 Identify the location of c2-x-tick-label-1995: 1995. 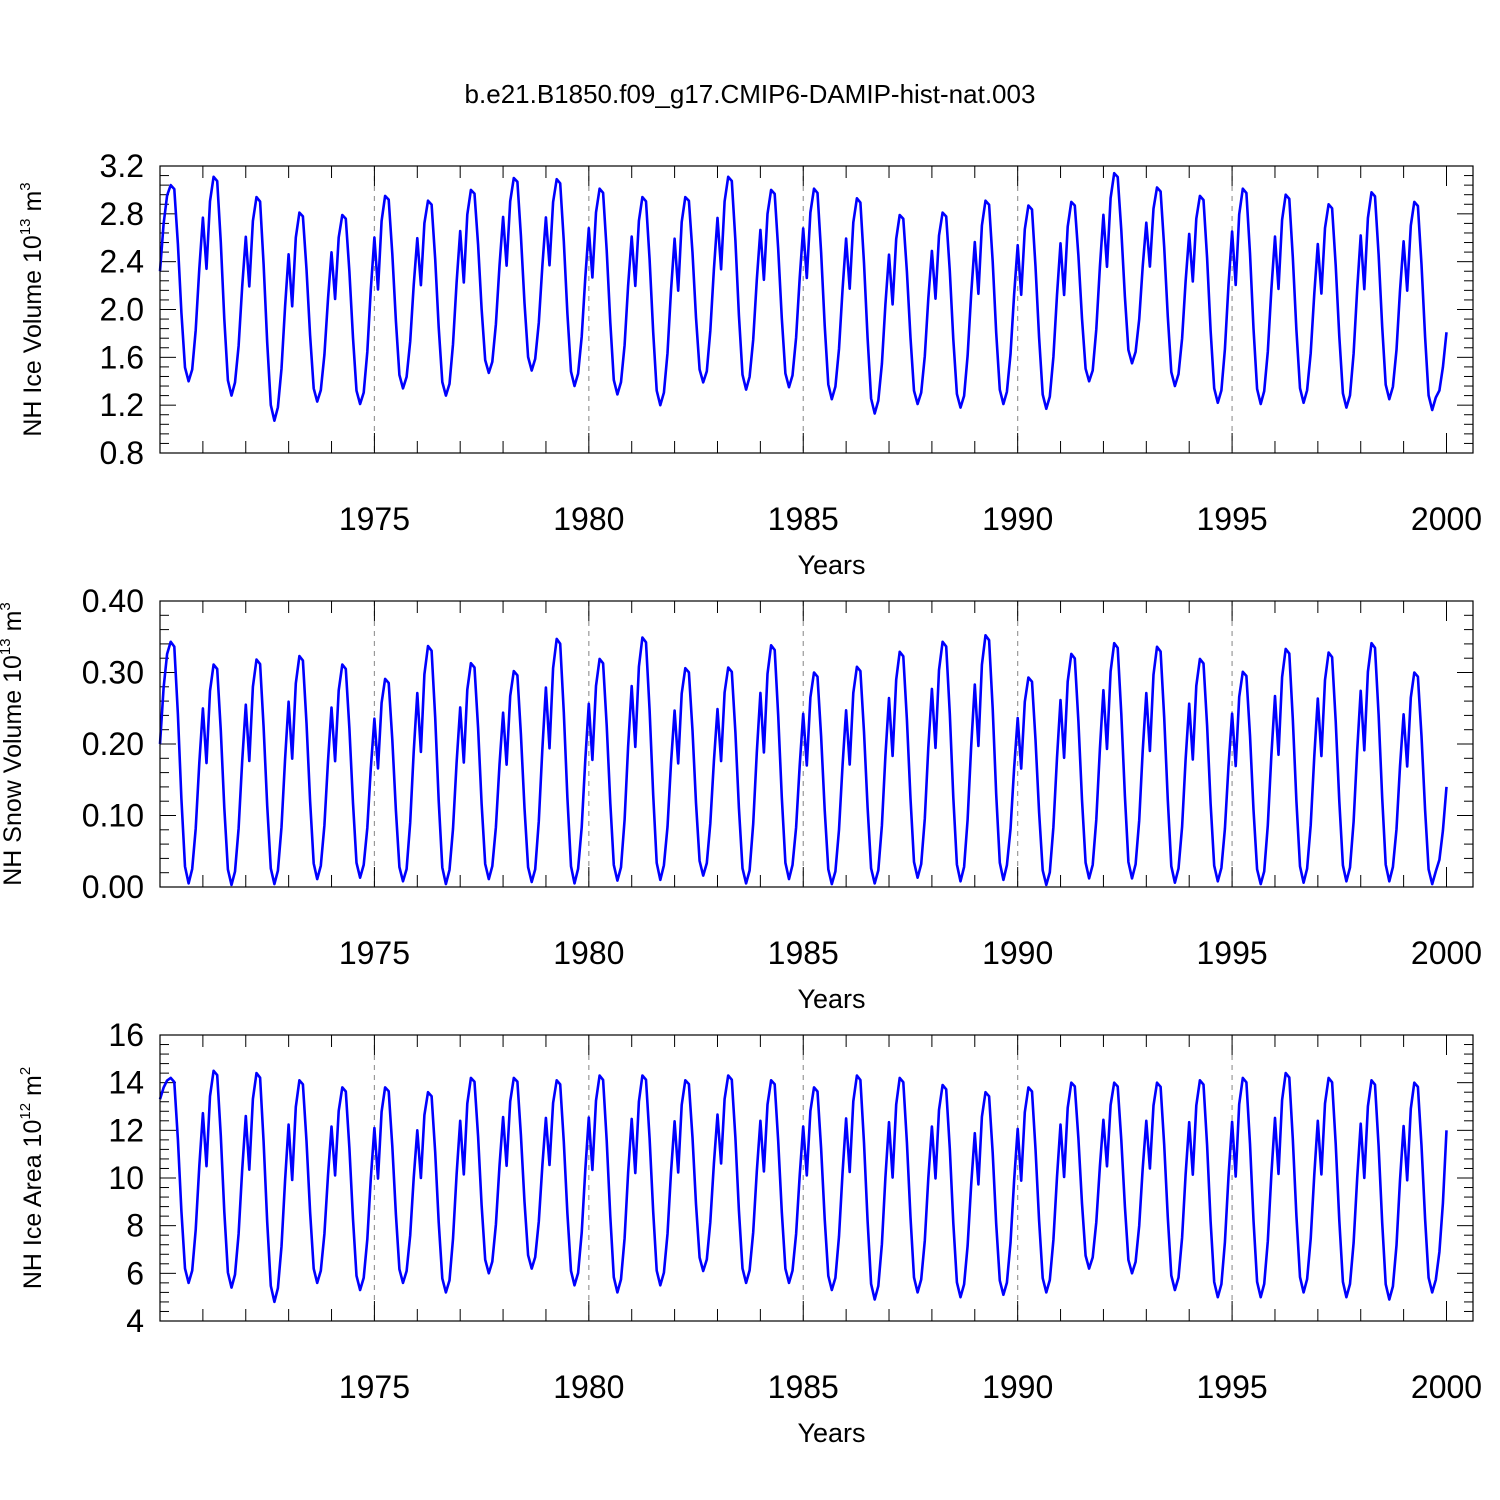
(1231, 1387).